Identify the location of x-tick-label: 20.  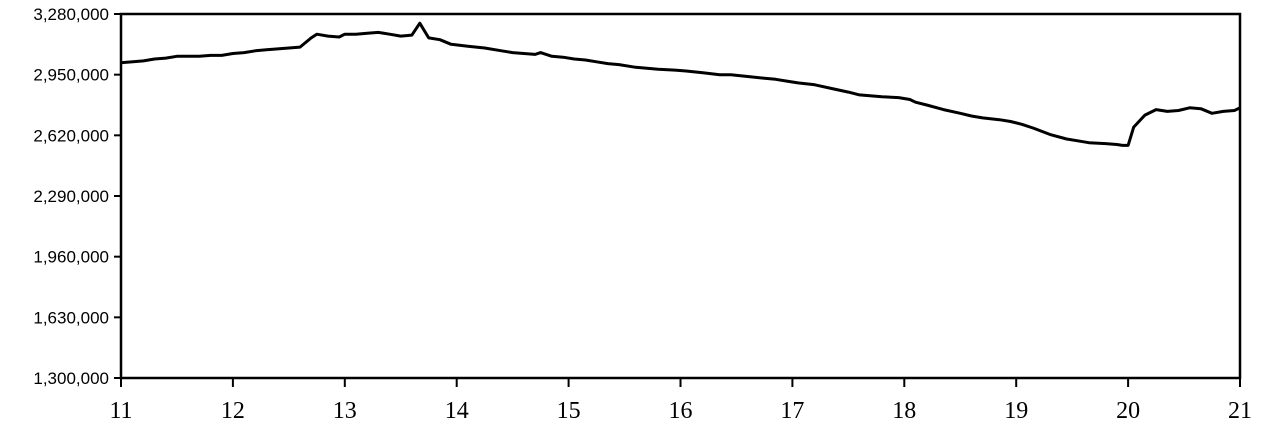
(1128, 411).